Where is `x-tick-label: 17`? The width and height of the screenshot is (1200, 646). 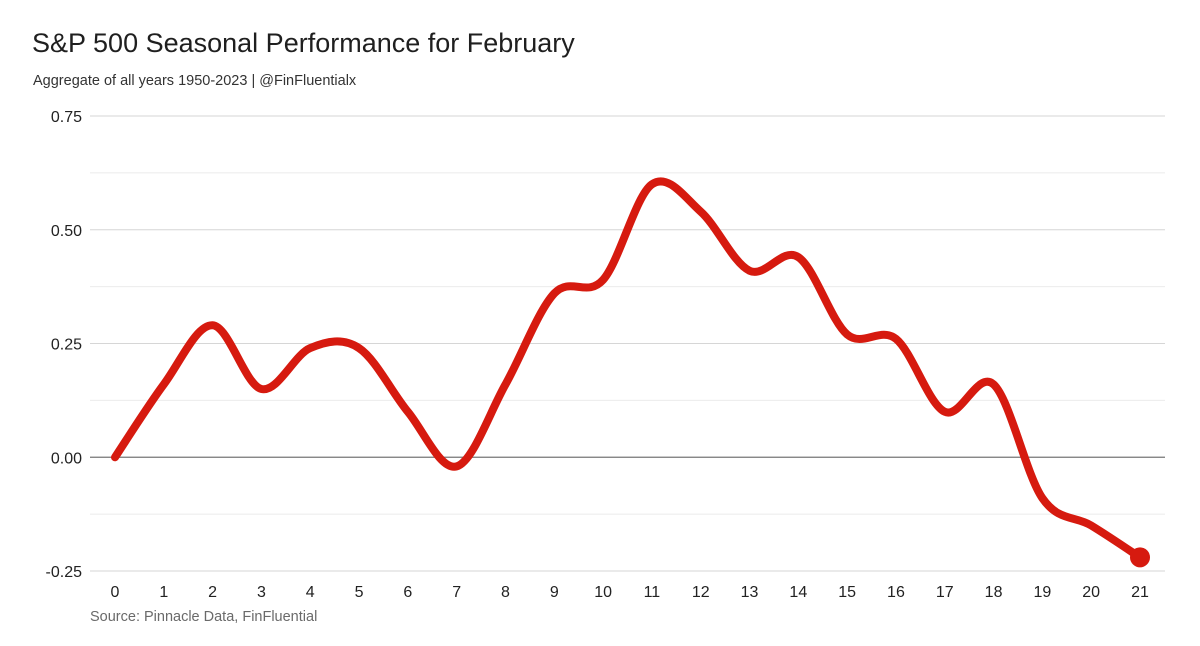
x-tick-label: 17 is located at coordinates (945, 592).